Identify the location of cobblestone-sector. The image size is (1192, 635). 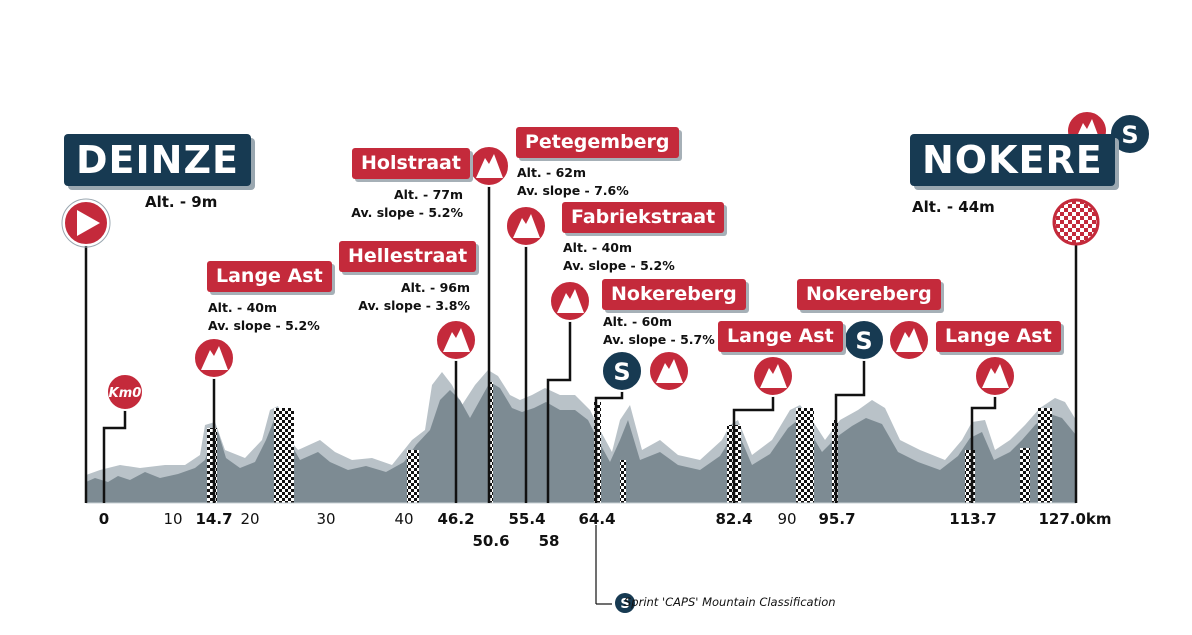
(629, 442).